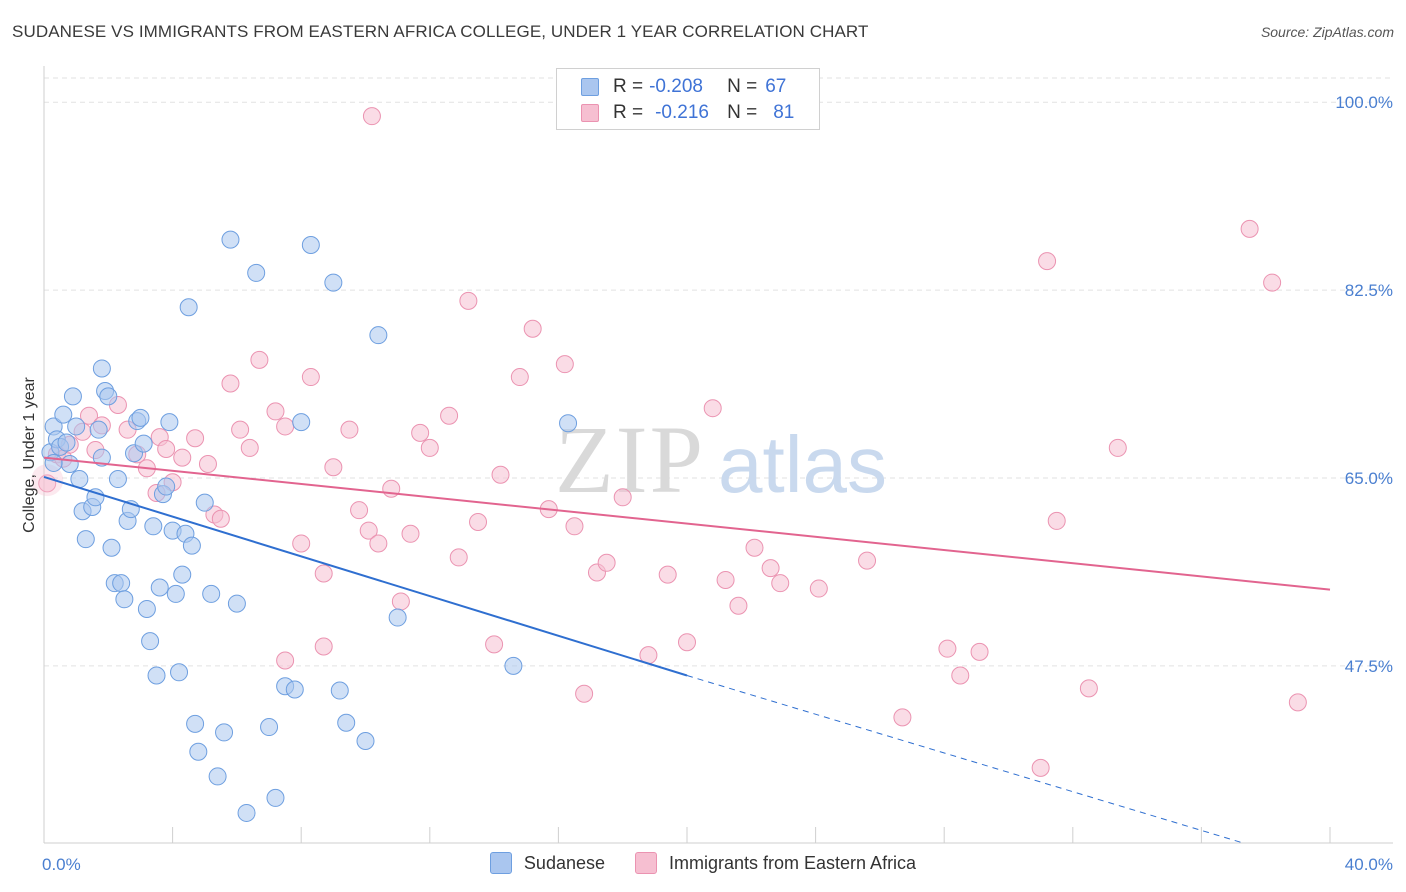 This screenshot has height=892, width=1406. I want to click on legend-stats: R = -0.208 N = 67 R = -0.216 N = 81, so click(688, 99).